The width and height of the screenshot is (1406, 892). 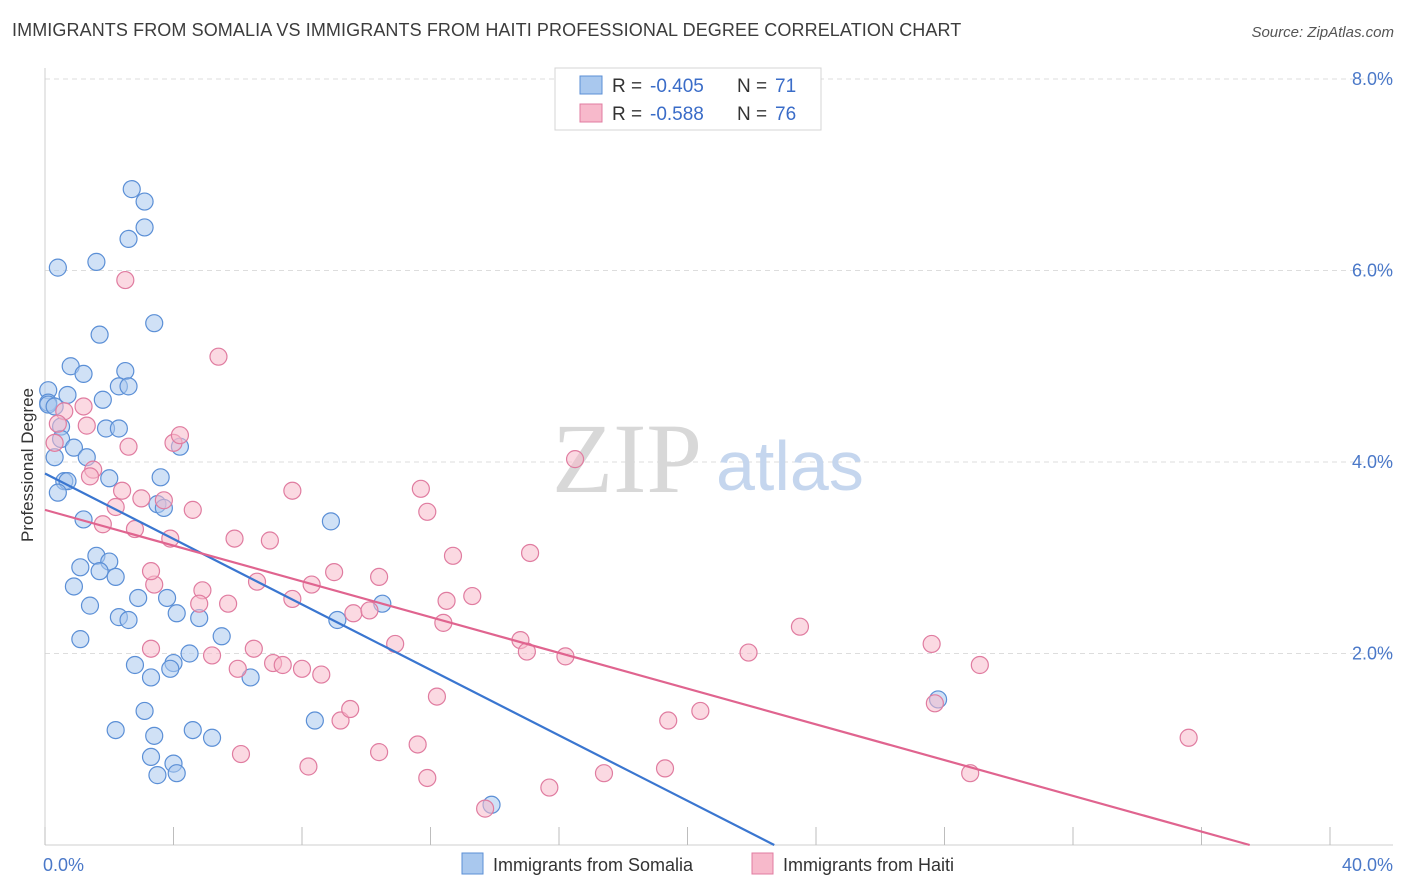 I want to click on stats-haiti-r-value: -0.588, so click(x=677, y=114).